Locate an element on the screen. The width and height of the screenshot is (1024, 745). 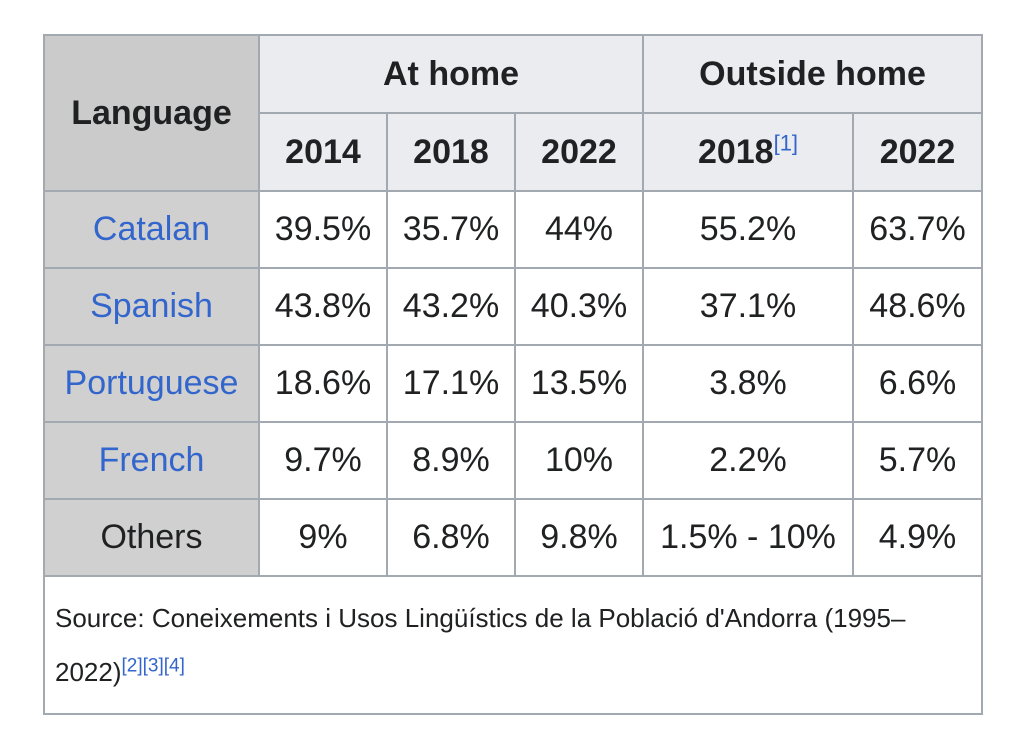
table-cell: 9.7% is located at coordinates (323, 460).